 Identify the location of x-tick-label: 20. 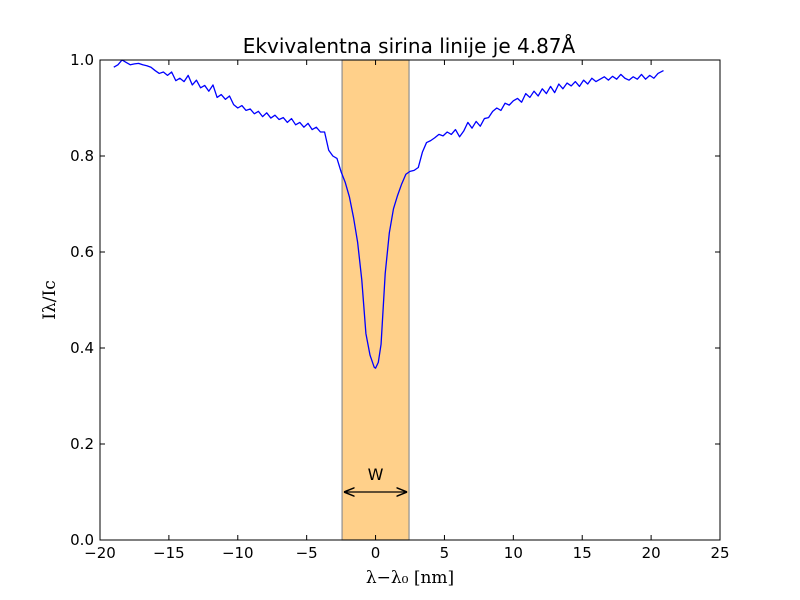
(651, 553).